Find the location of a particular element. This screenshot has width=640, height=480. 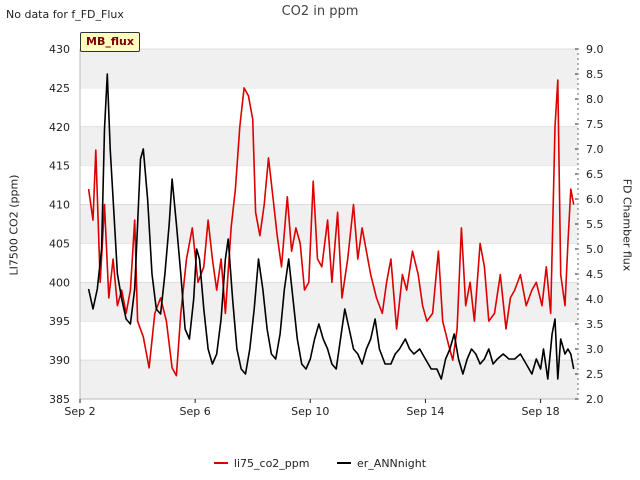

y-tick-label-right: 5.0 is located at coordinates (595, 249).